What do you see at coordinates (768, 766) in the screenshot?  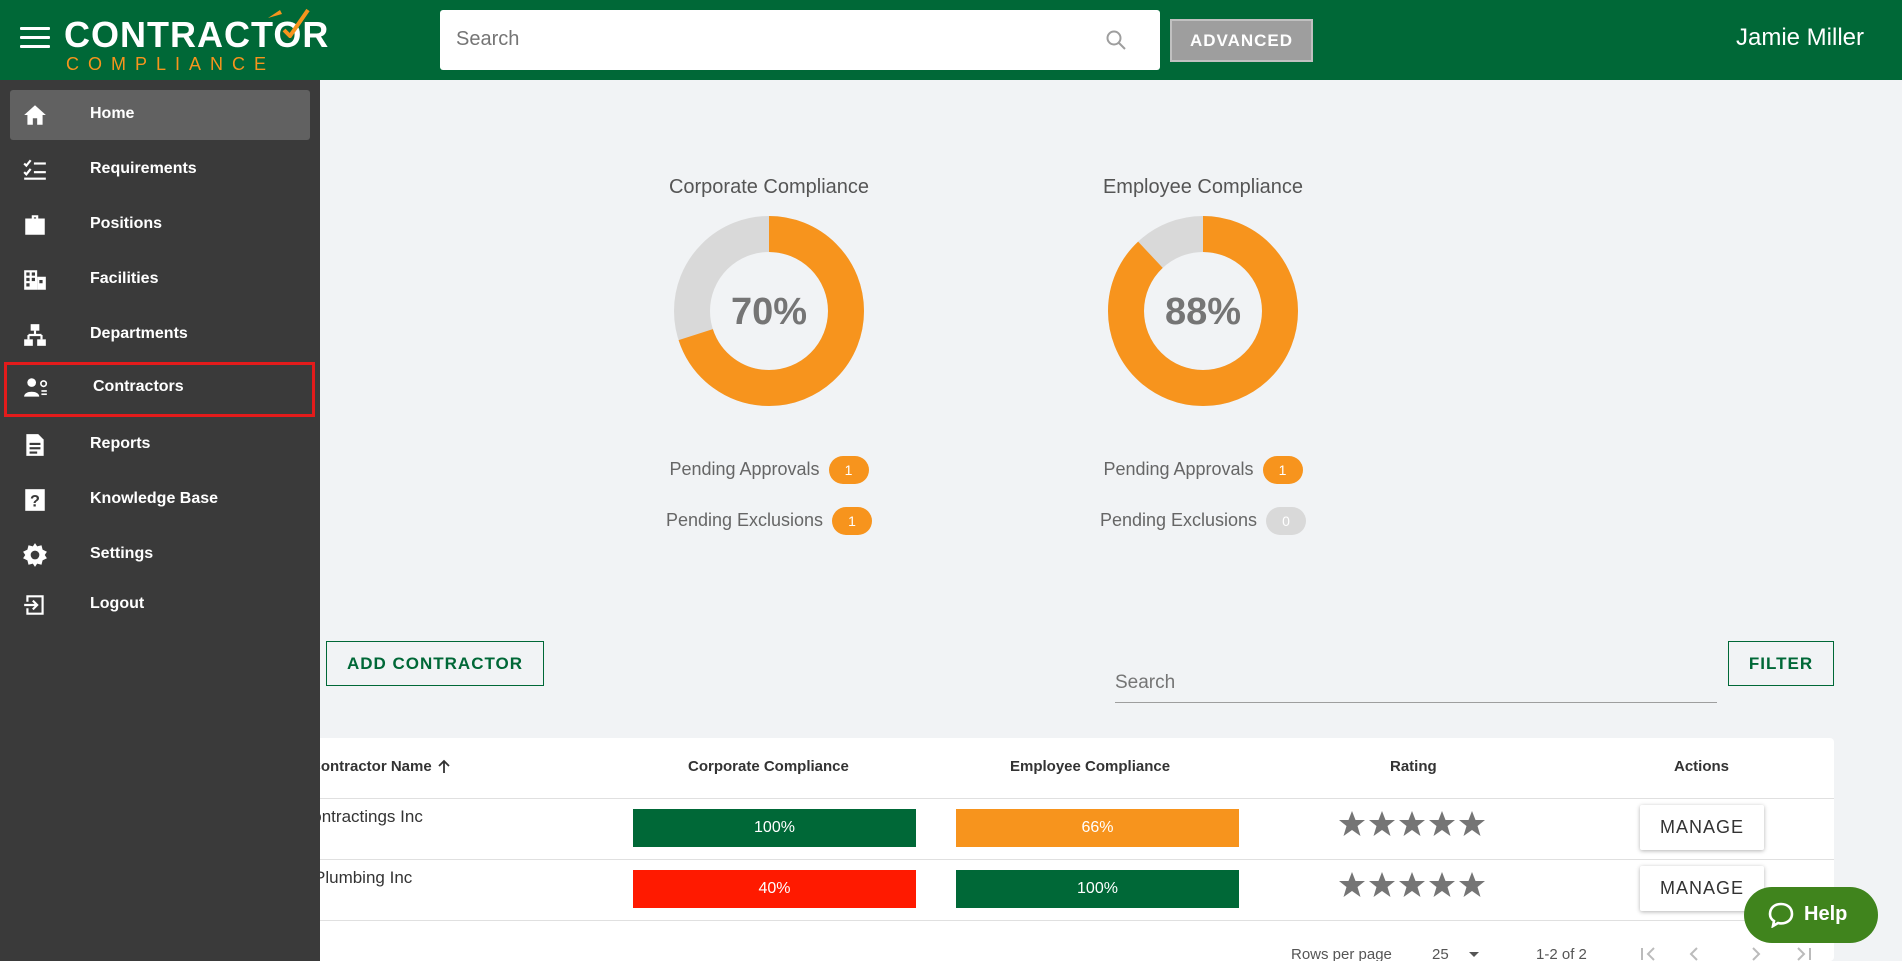 I see `column-header-corporate-compliance: Corporate Compliance` at bounding box center [768, 766].